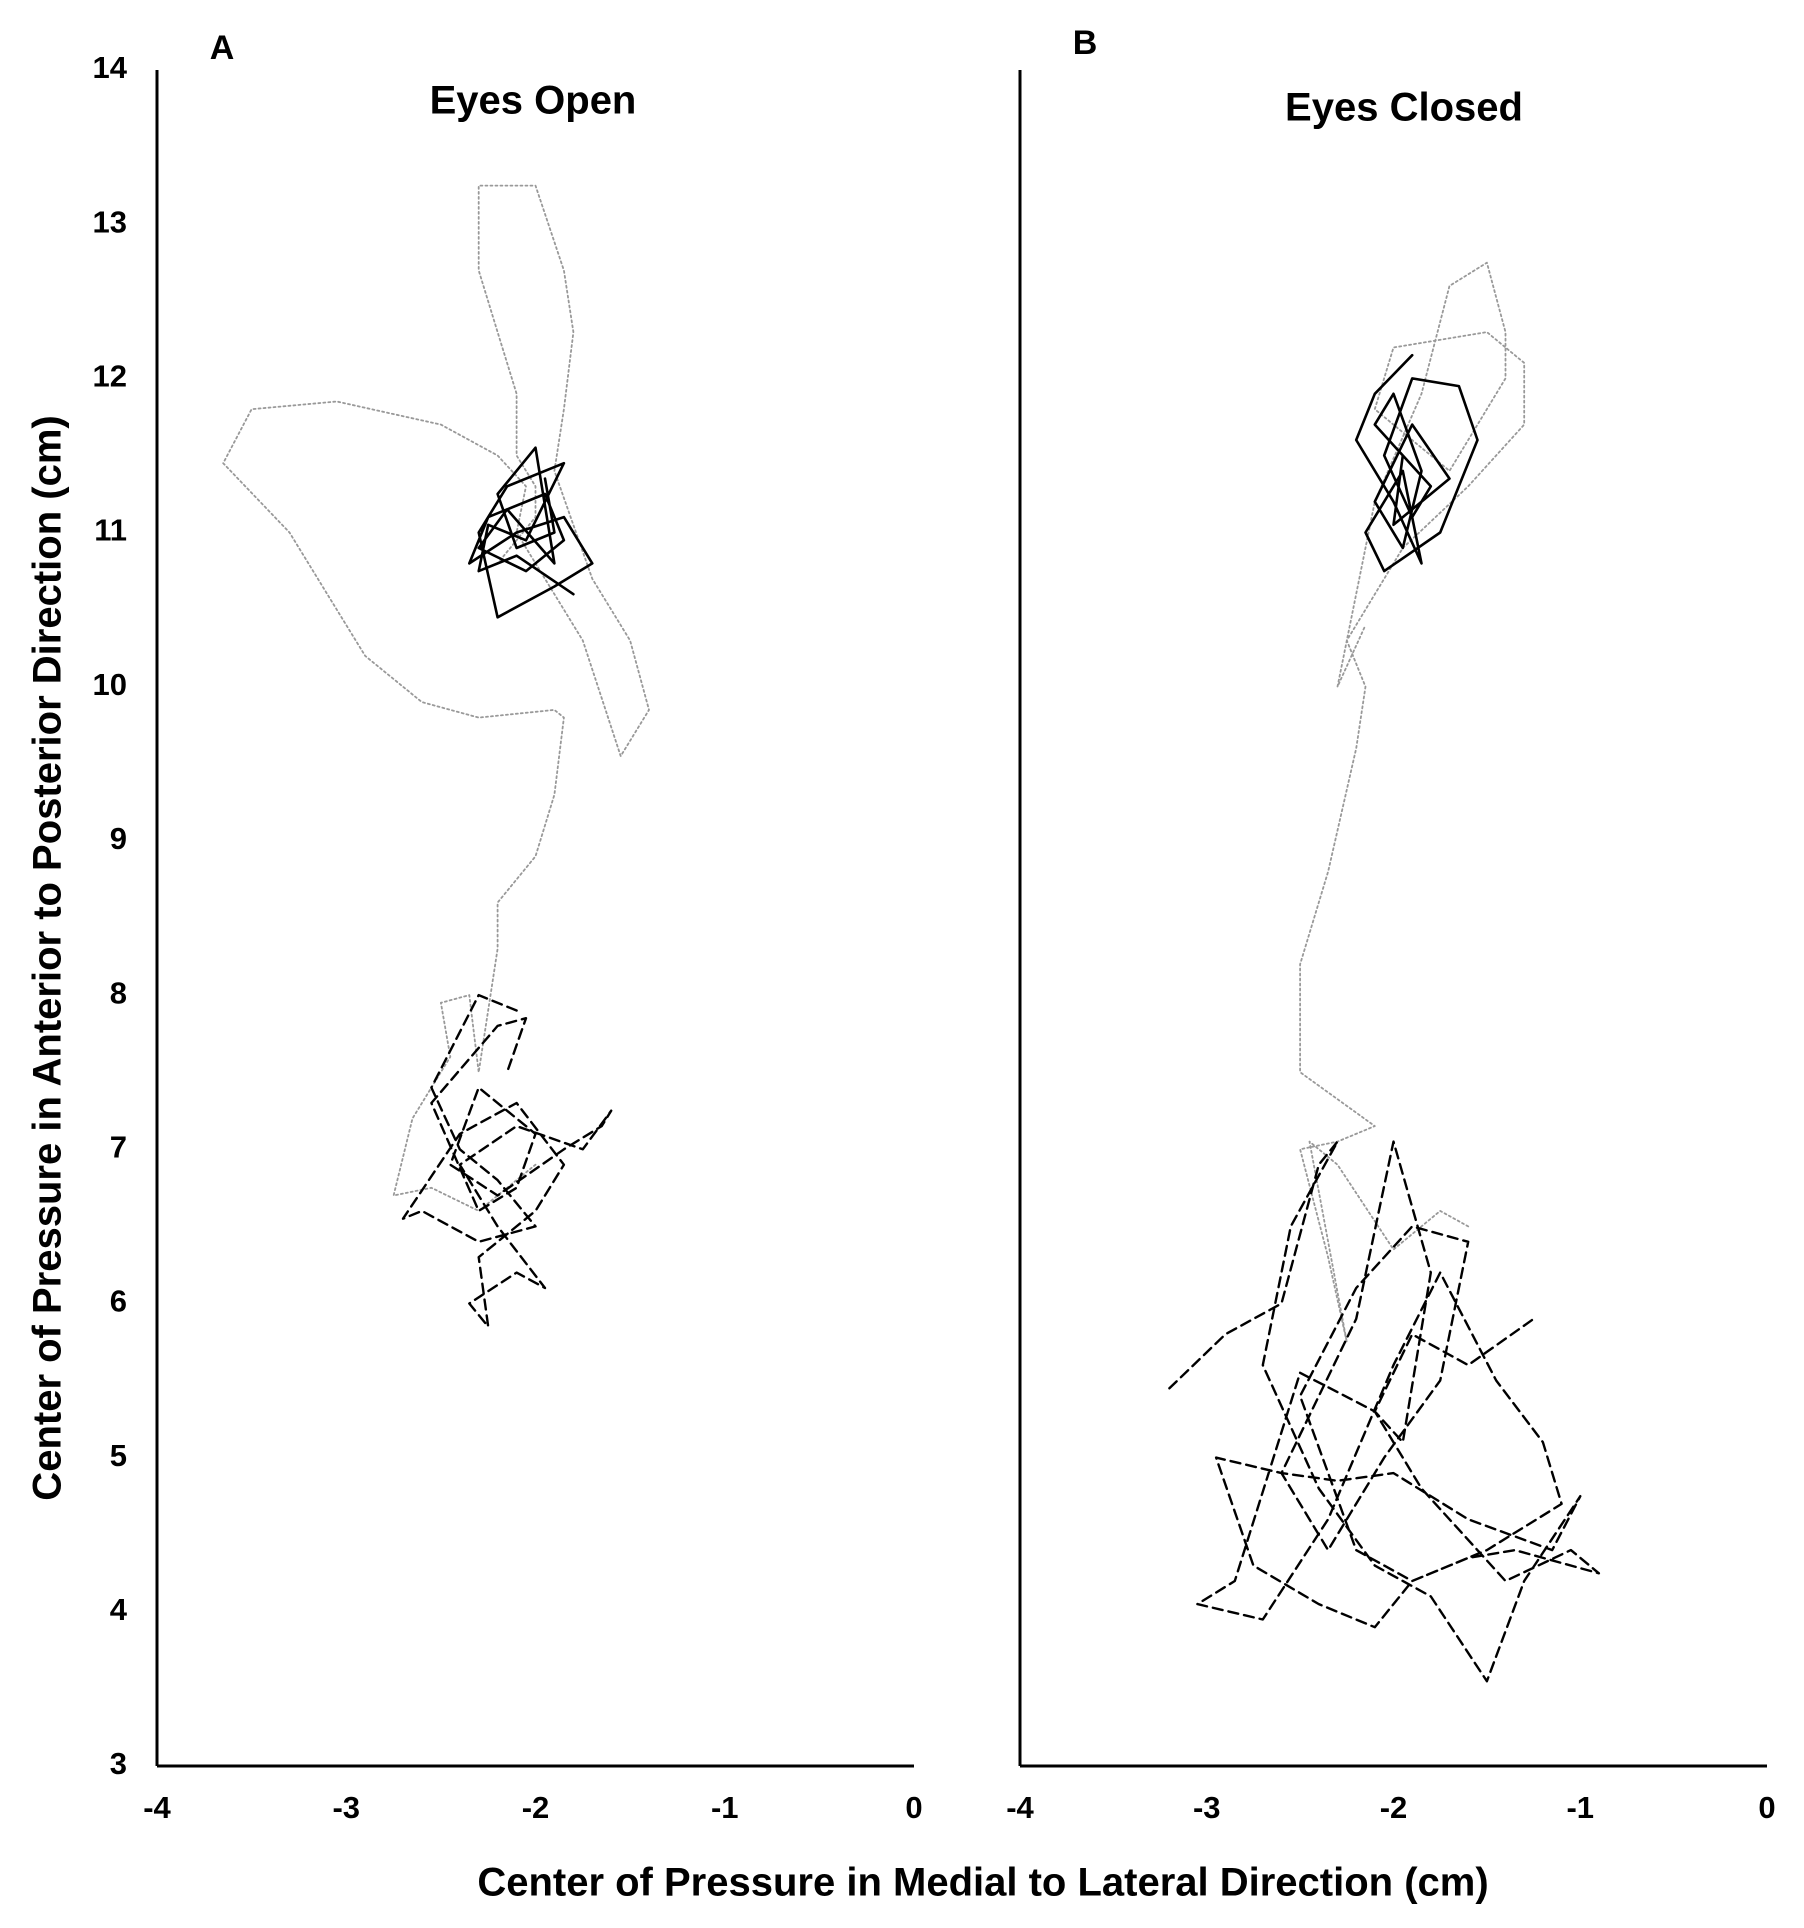  I want to click on y-tick-label: 5, so click(118, 1455).